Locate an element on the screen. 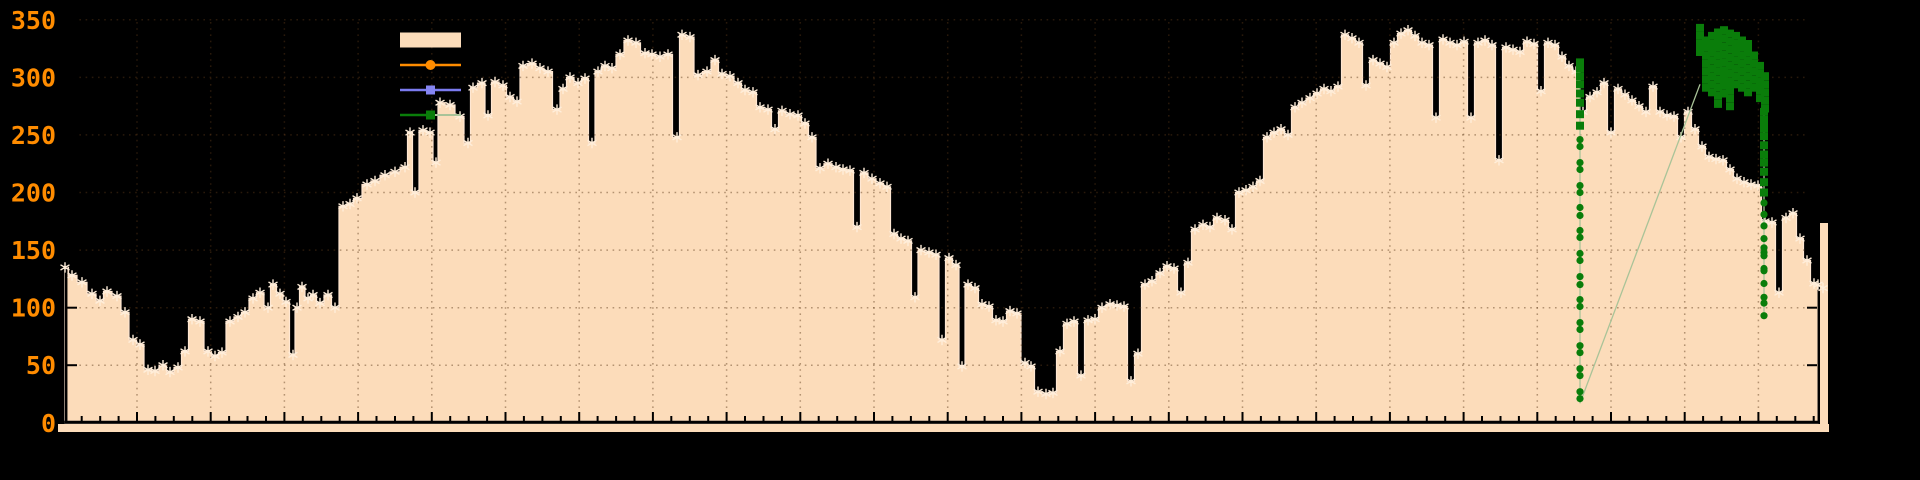 Image resolution: width=1920 pixels, height=480 pixels. legend-circle-marker is located at coordinates (430, 65).